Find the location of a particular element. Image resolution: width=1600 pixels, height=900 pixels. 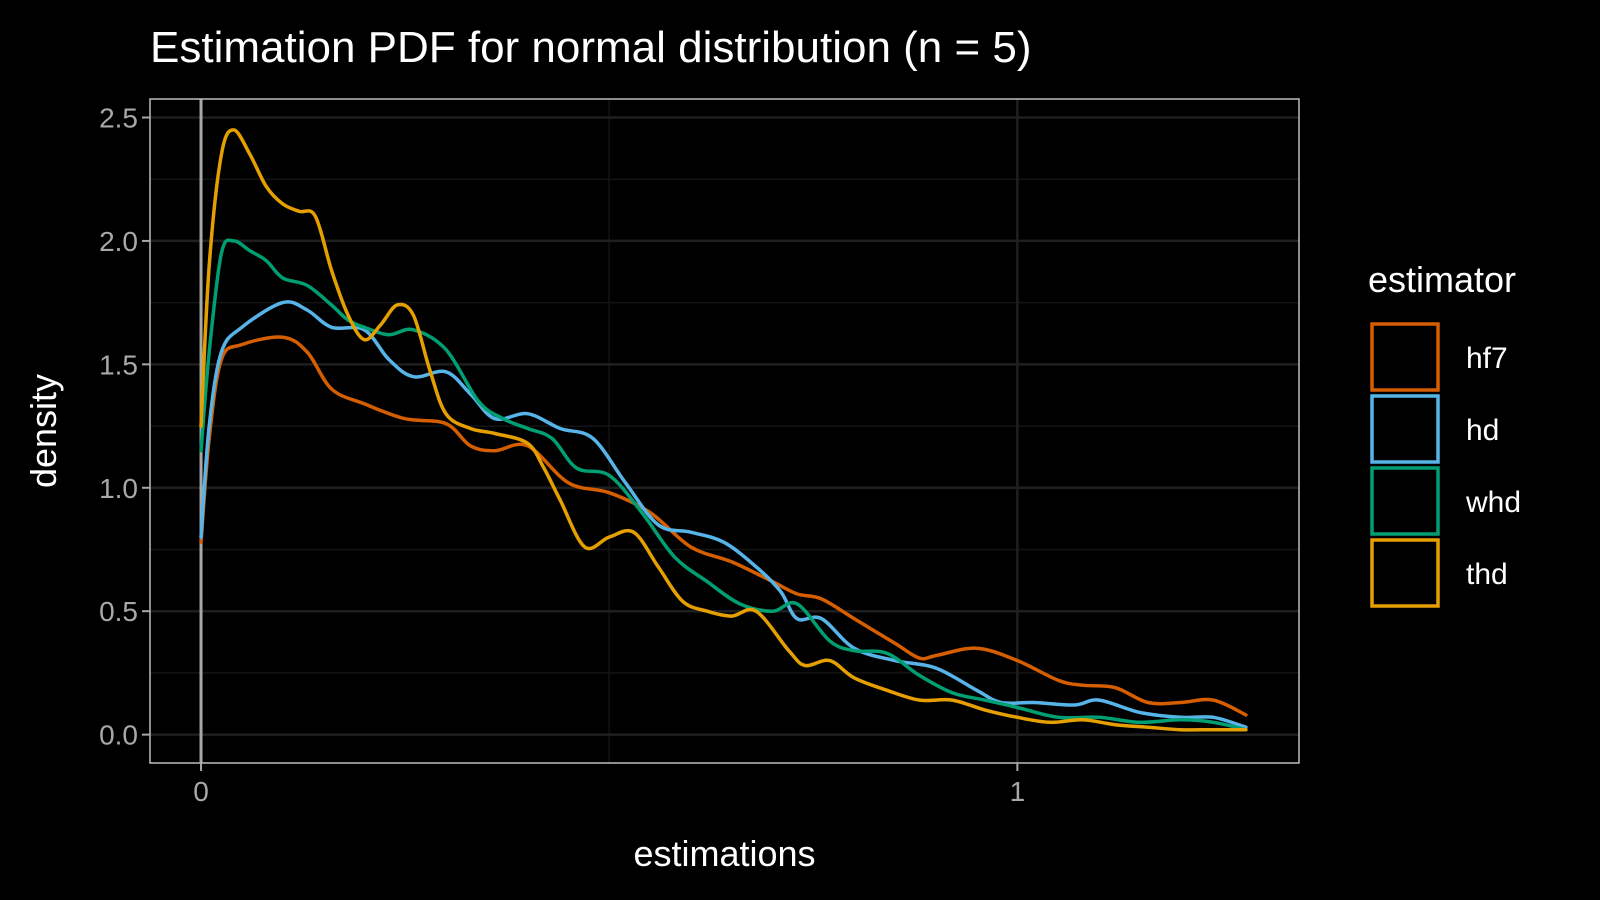

y-axis: 0.0 0.5 1.0 1.5 2.0 2.5 is located at coordinates (124, 427).